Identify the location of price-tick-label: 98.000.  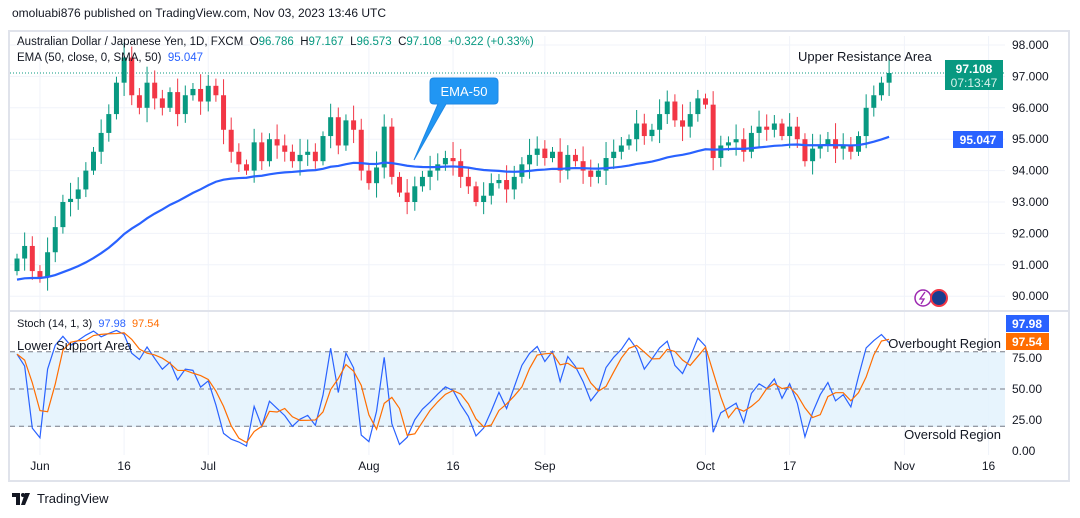
(1030, 45).